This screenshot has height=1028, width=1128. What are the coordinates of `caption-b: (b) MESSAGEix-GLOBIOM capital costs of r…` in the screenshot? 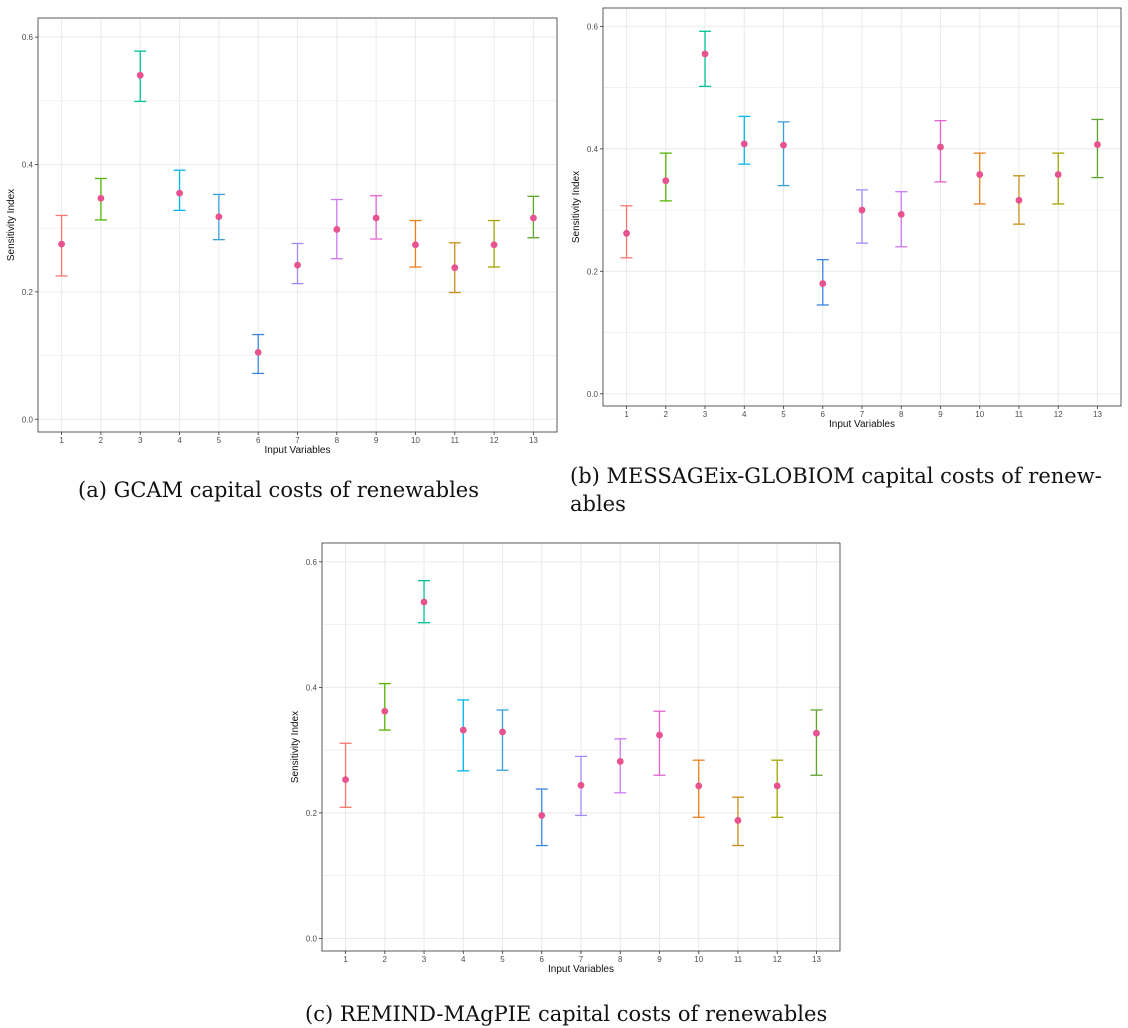 It's located at (836, 490).